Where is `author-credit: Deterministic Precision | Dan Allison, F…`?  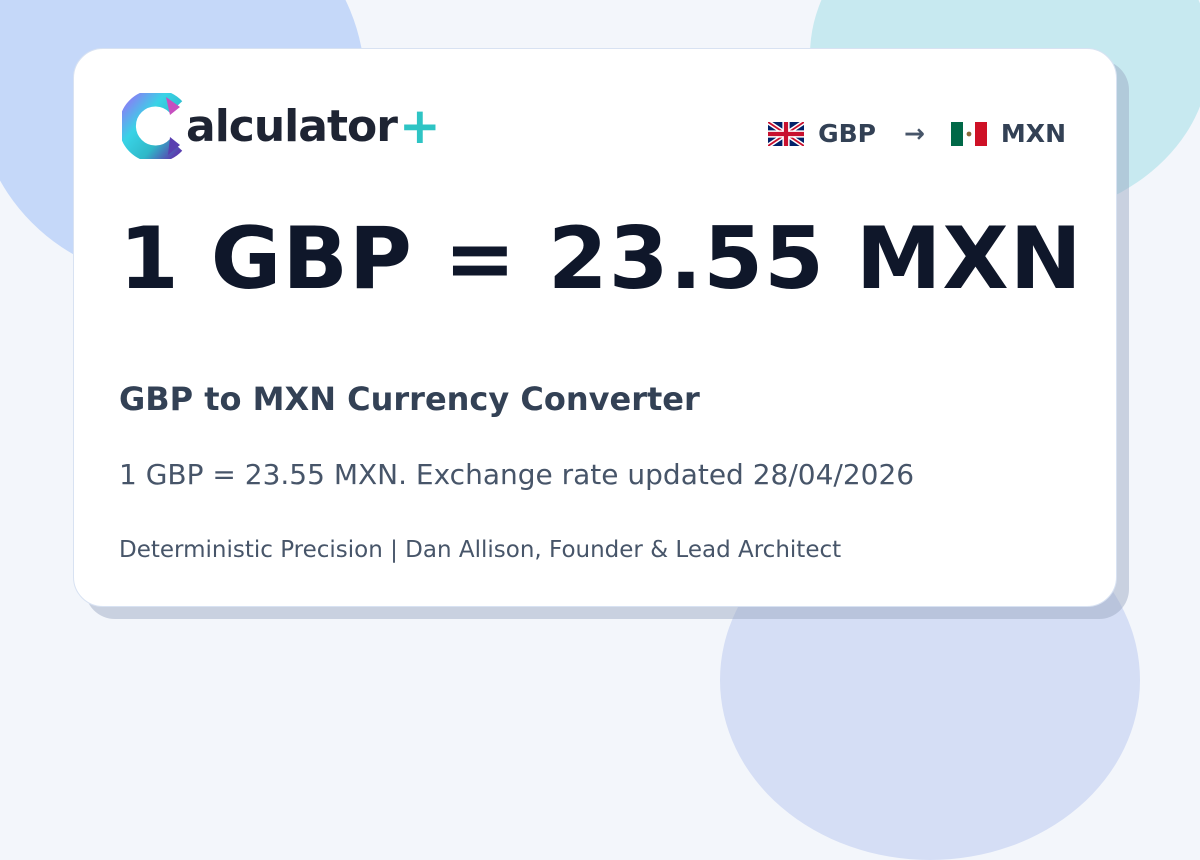
author-credit: Deterministic Precision | Dan Allison, F… is located at coordinates (480, 550).